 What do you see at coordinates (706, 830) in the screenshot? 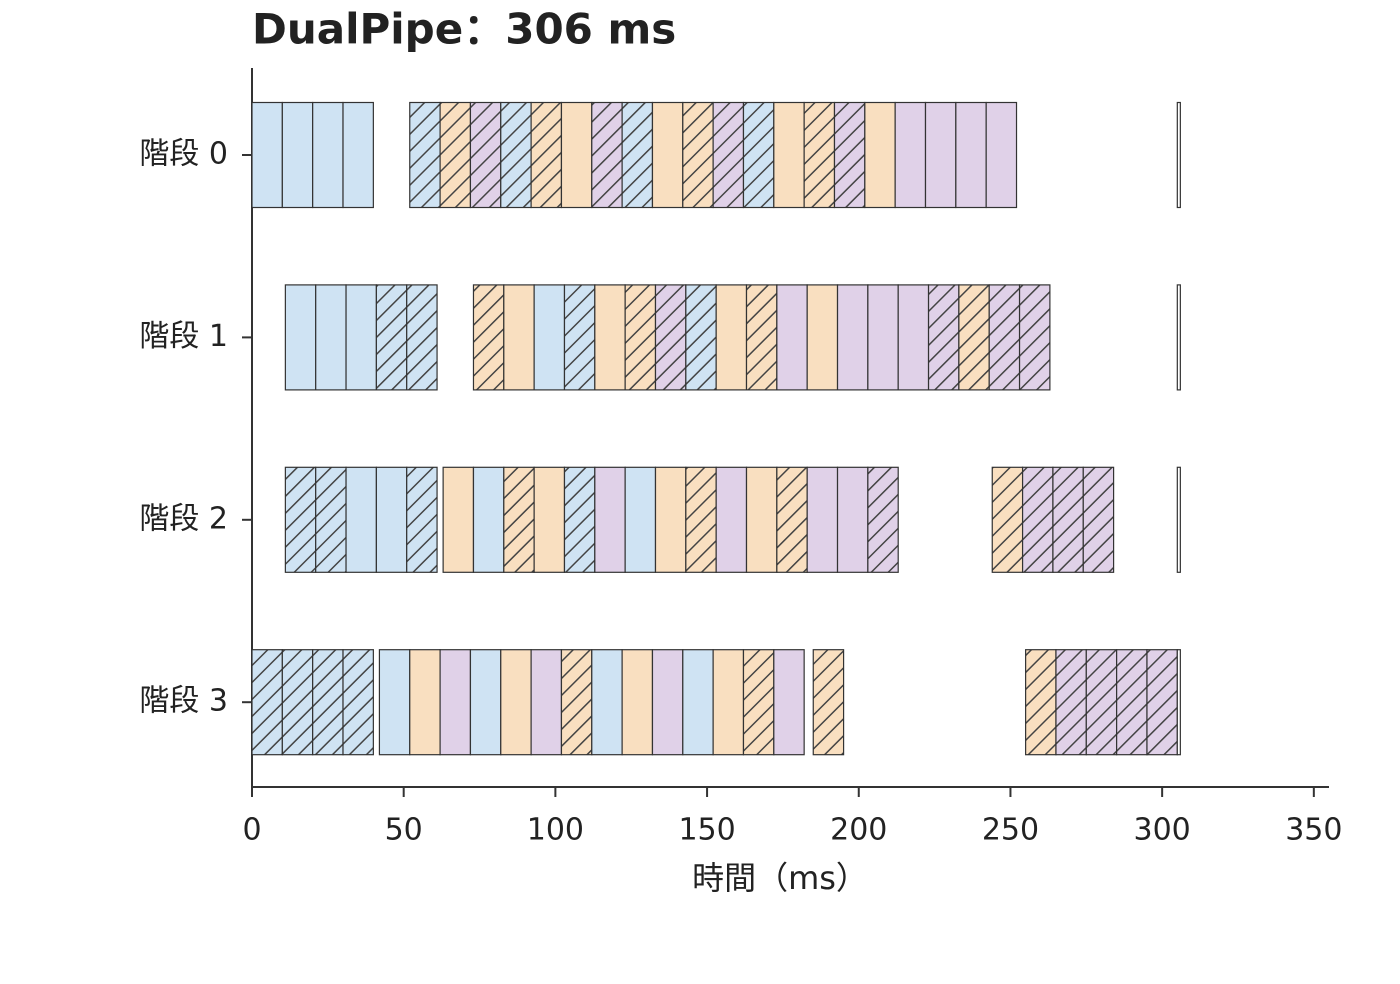
I see `x-tick-label: 150` at bounding box center [706, 830].